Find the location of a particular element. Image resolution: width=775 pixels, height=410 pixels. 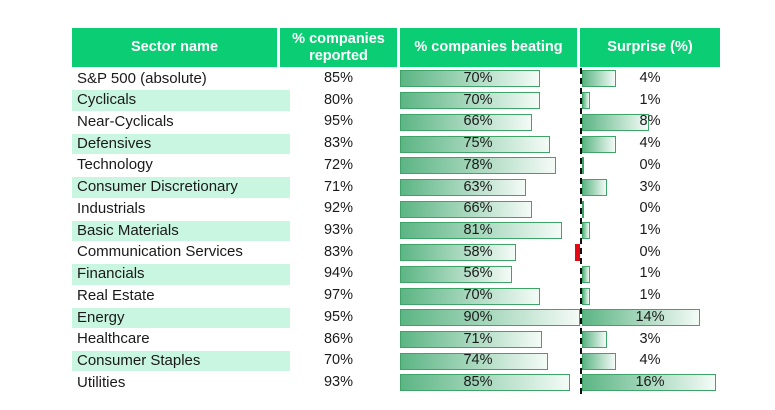

surprise-zero-baseline is located at coordinates (581, 231).